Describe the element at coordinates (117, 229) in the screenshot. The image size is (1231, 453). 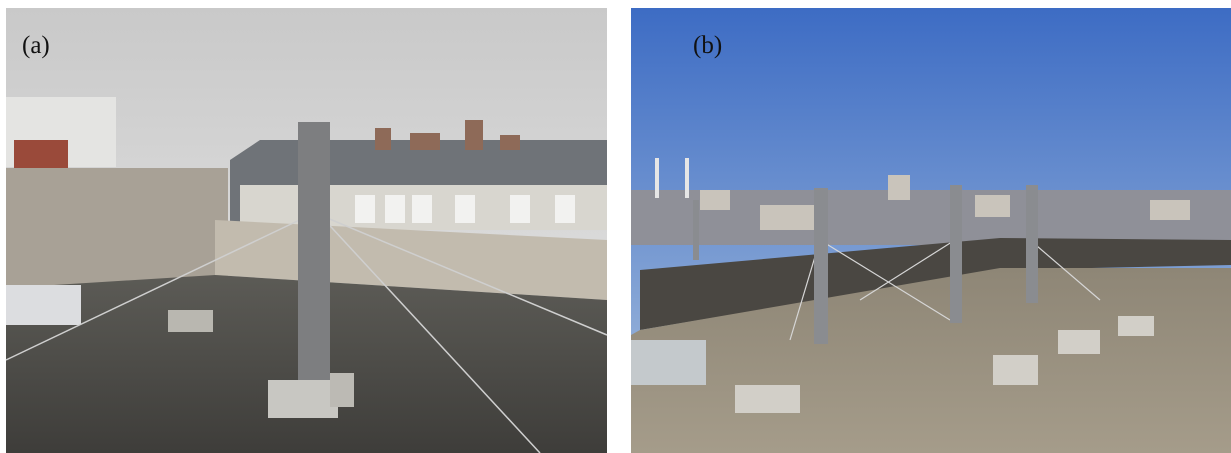
I see `parapet-wall` at that location.